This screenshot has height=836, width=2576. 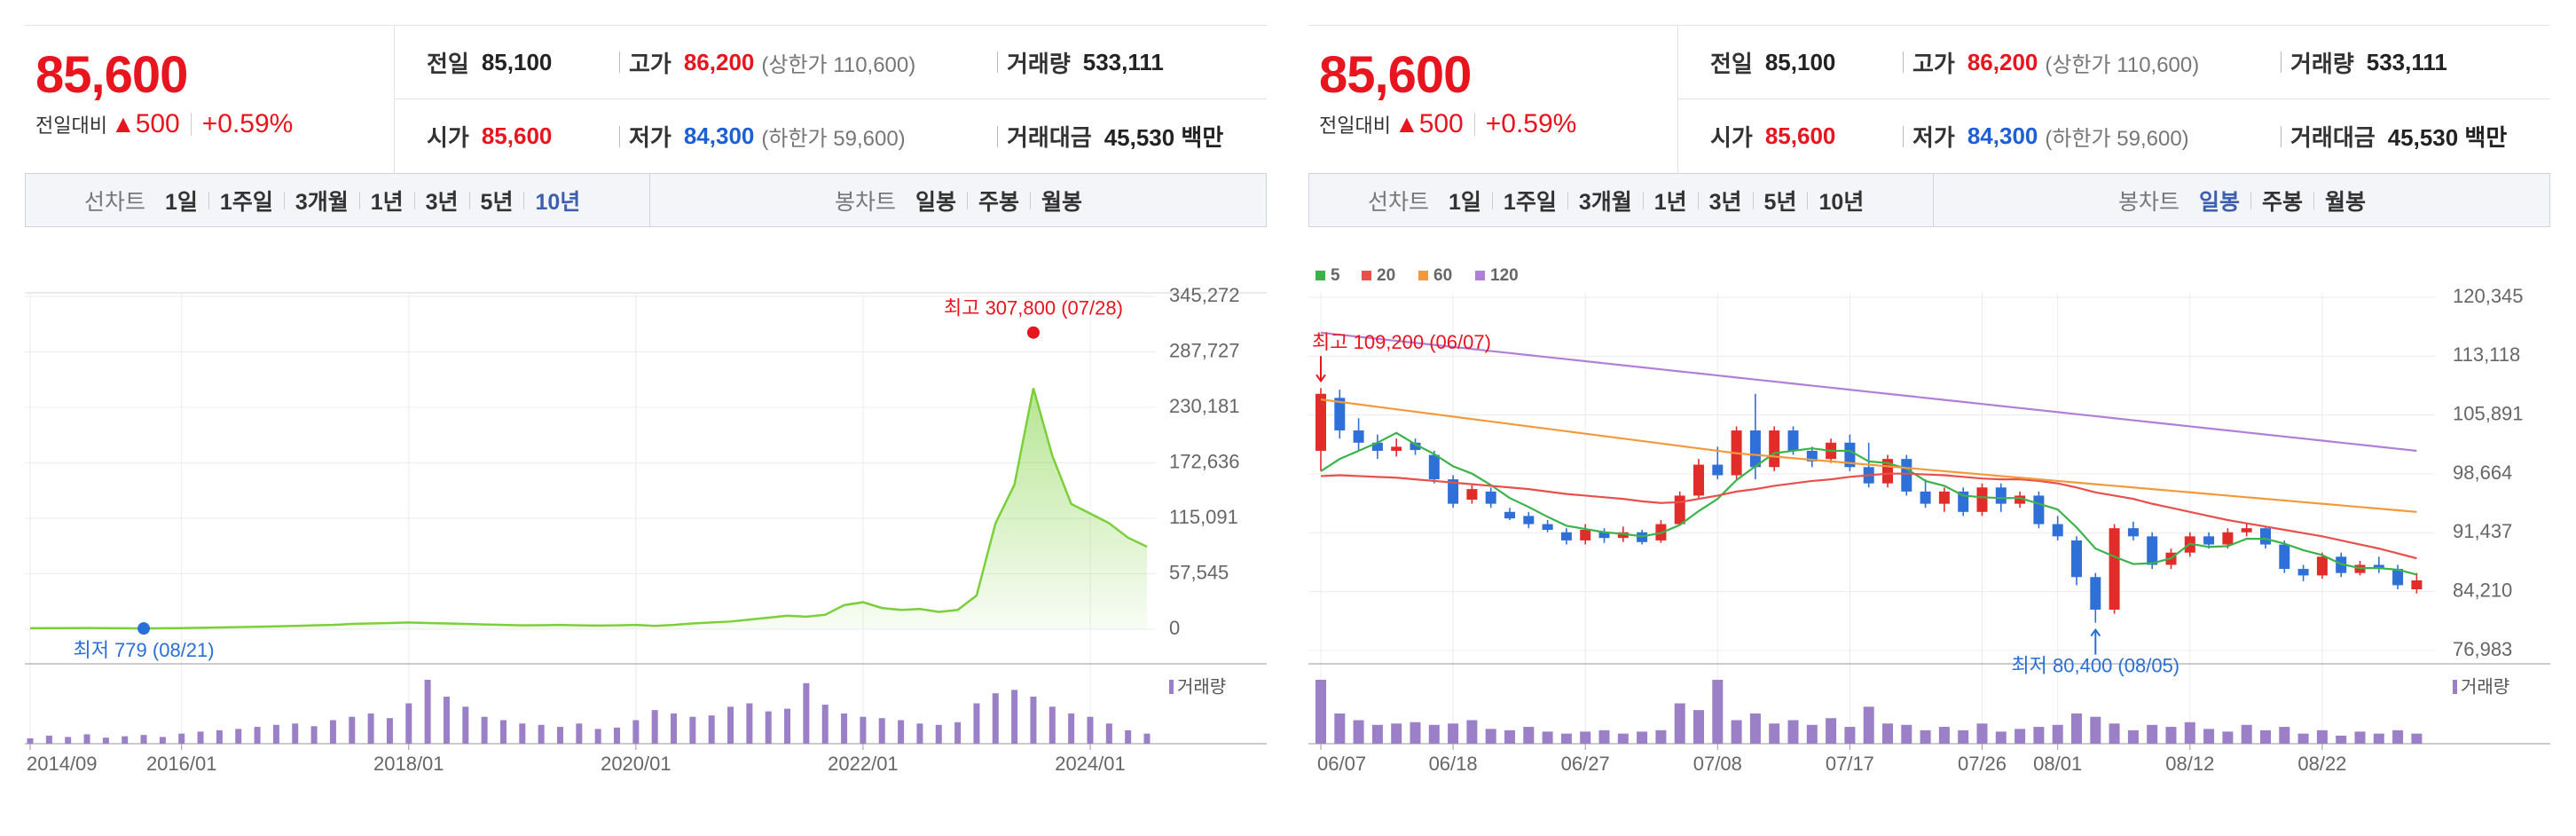 I want to click on item-label: 시가, so click(x=448, y=138).